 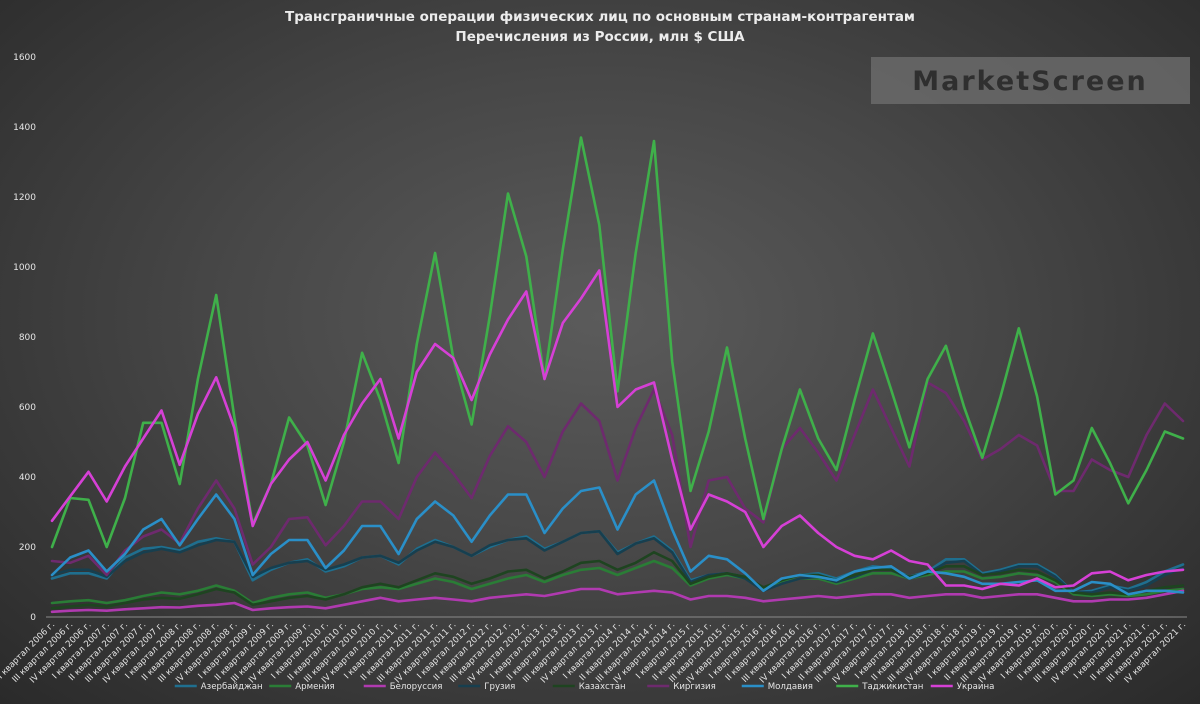 What do you see at coordinates (602, 687) in the screenshot?
I see `legend-label: Казахстан` at bounding box center [602, 687].